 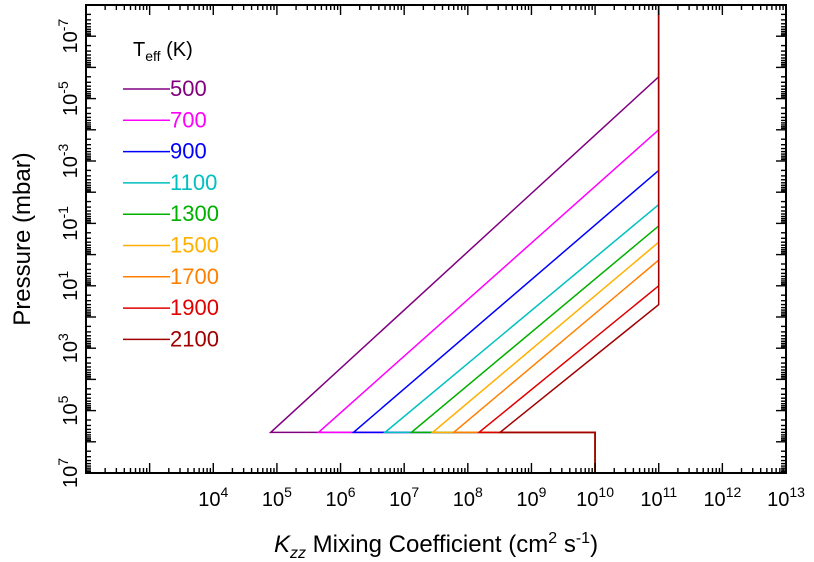 I want to click on legend-item-1900: 1900, so click(x=171, y=307).